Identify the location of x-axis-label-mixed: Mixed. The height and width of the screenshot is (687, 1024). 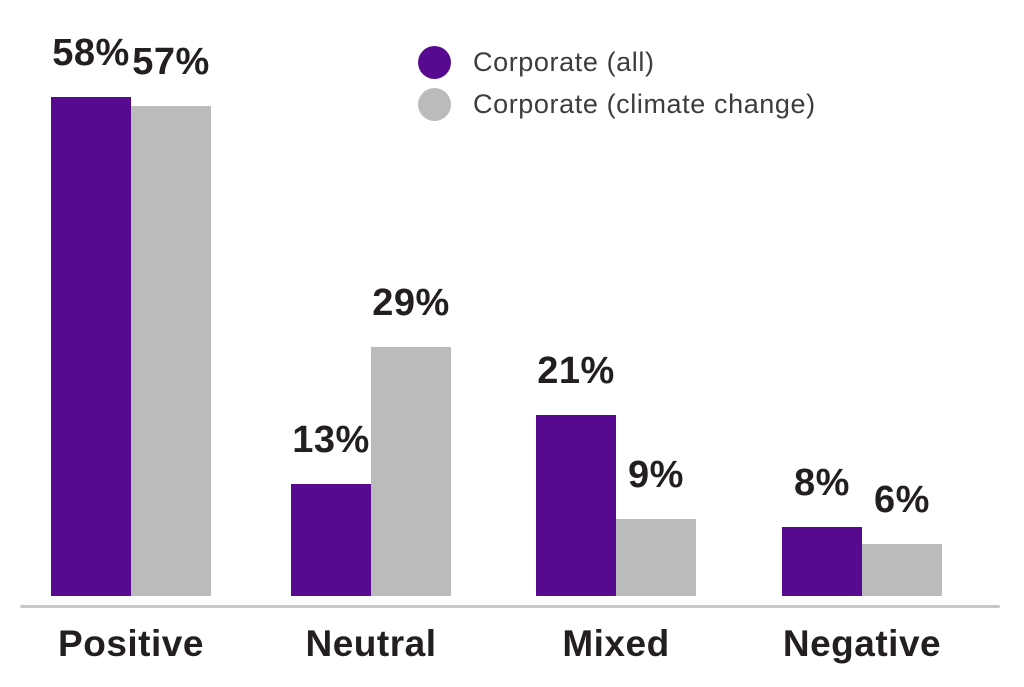
(616, 643).